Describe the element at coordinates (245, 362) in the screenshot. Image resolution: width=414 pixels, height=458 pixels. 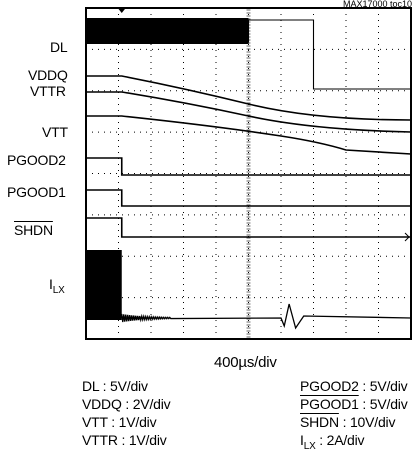
I see `time-axis-label: 400µs/div` at that location.